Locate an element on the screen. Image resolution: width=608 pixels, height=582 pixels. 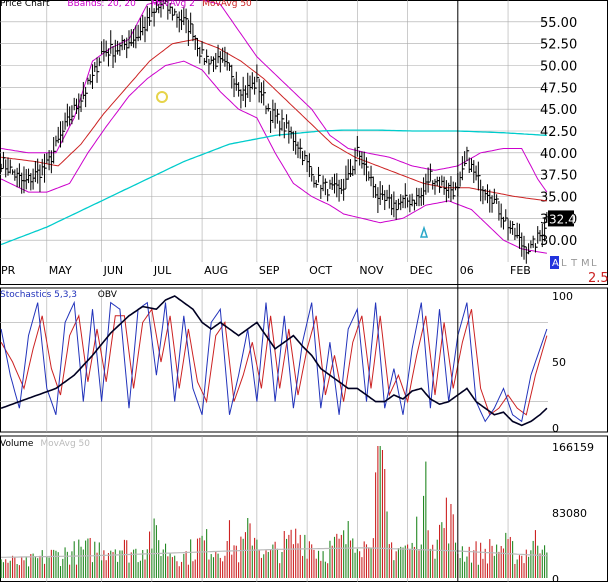
price-x-tick-label: AUG is located at coordinates (216, 270).